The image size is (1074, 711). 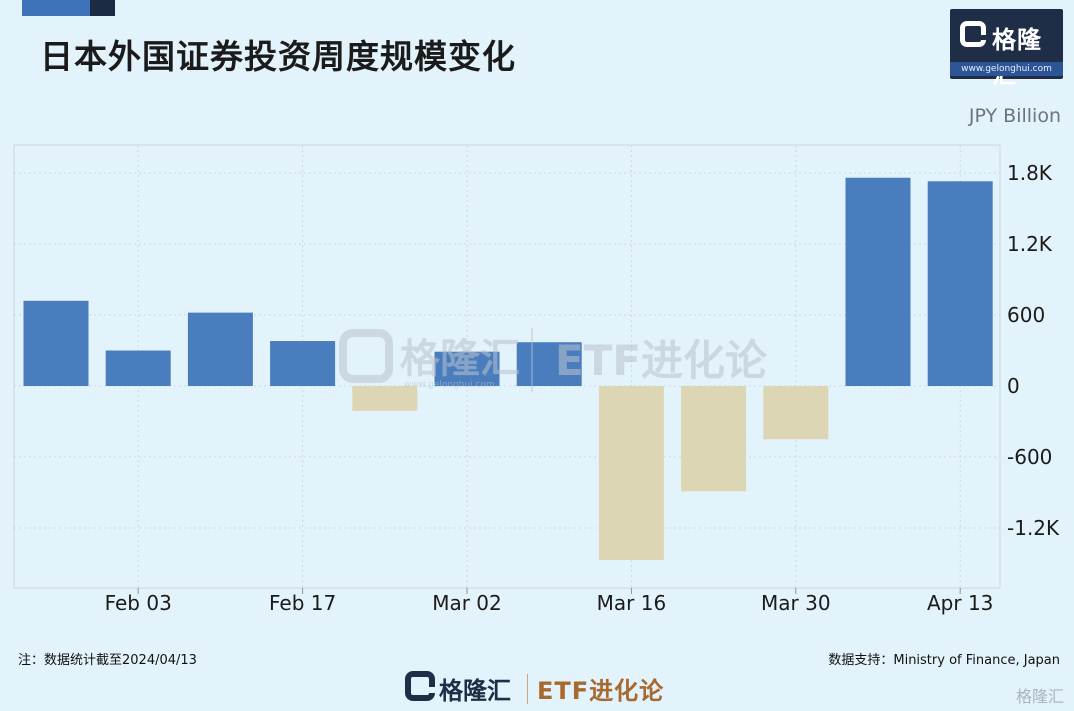 What do you see at coordinates (1013, 386) in the screenshot?
I see `y-tick-label: 0` at bounding box center [1013, 386].